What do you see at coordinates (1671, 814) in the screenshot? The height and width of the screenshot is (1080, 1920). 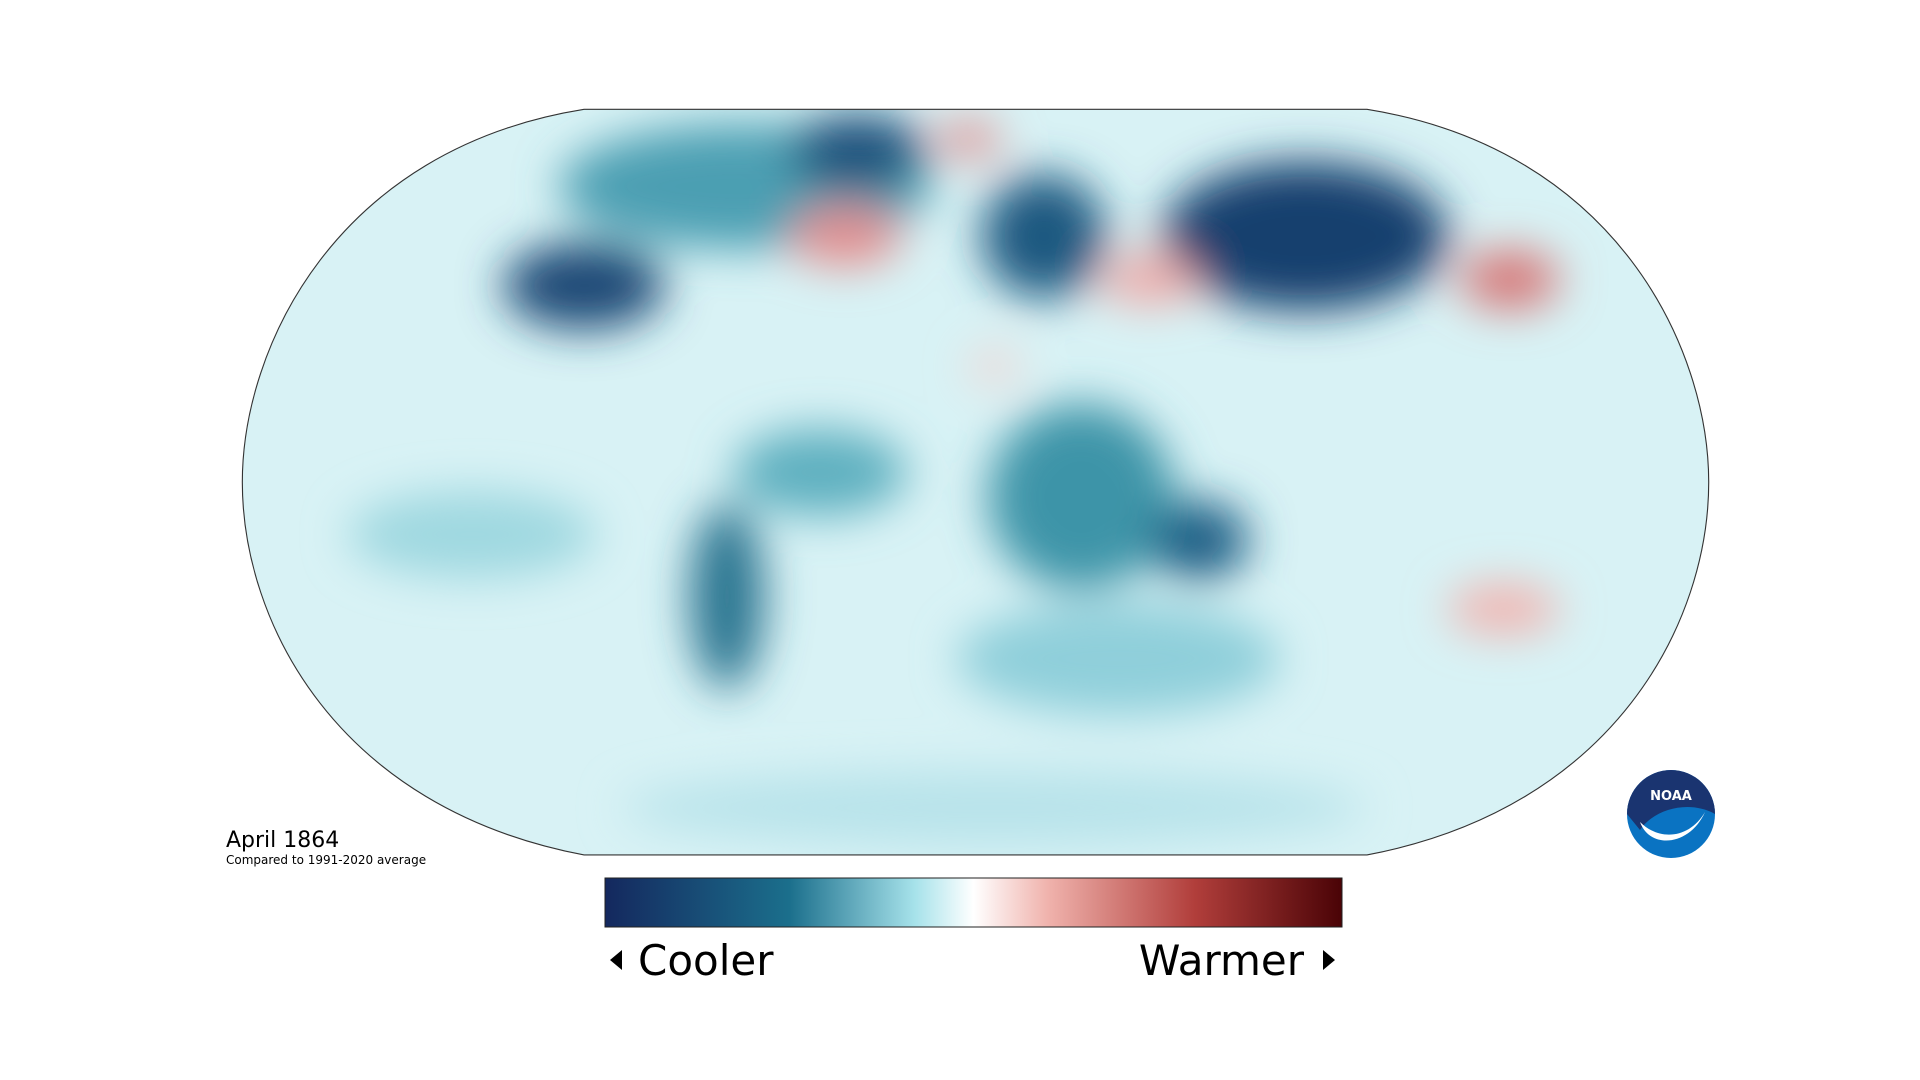 I see `noaa-logo: NOAA` at bounding box center [1671, 814].